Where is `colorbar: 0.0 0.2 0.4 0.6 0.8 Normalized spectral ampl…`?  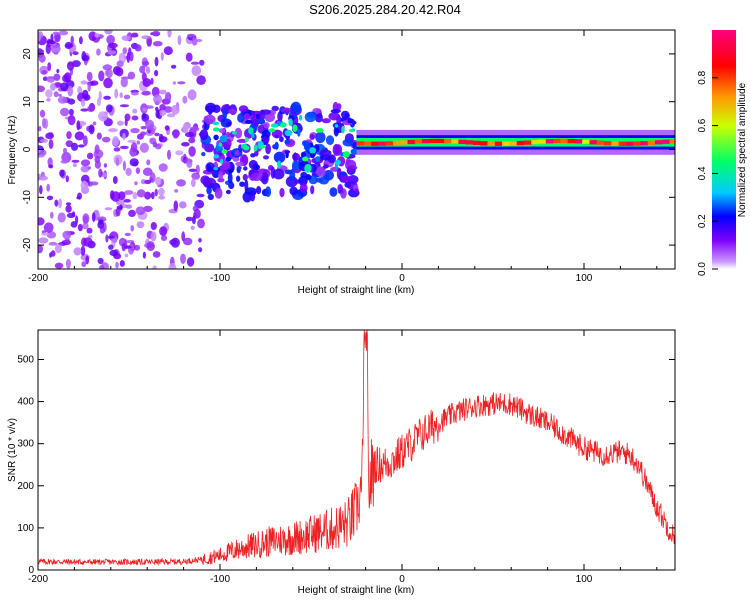
colorbar: 0.0 0.2 0.4 0.6 0.8 Normalized spectral ampl… is located at coordinates (722, 153).